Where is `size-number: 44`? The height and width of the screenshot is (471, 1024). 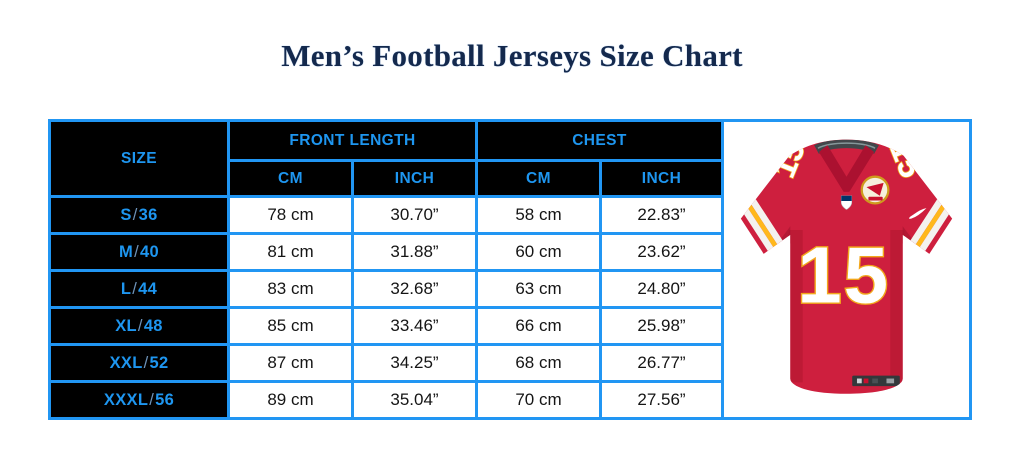
size-number: 44 is located at coordinates (148, 288).